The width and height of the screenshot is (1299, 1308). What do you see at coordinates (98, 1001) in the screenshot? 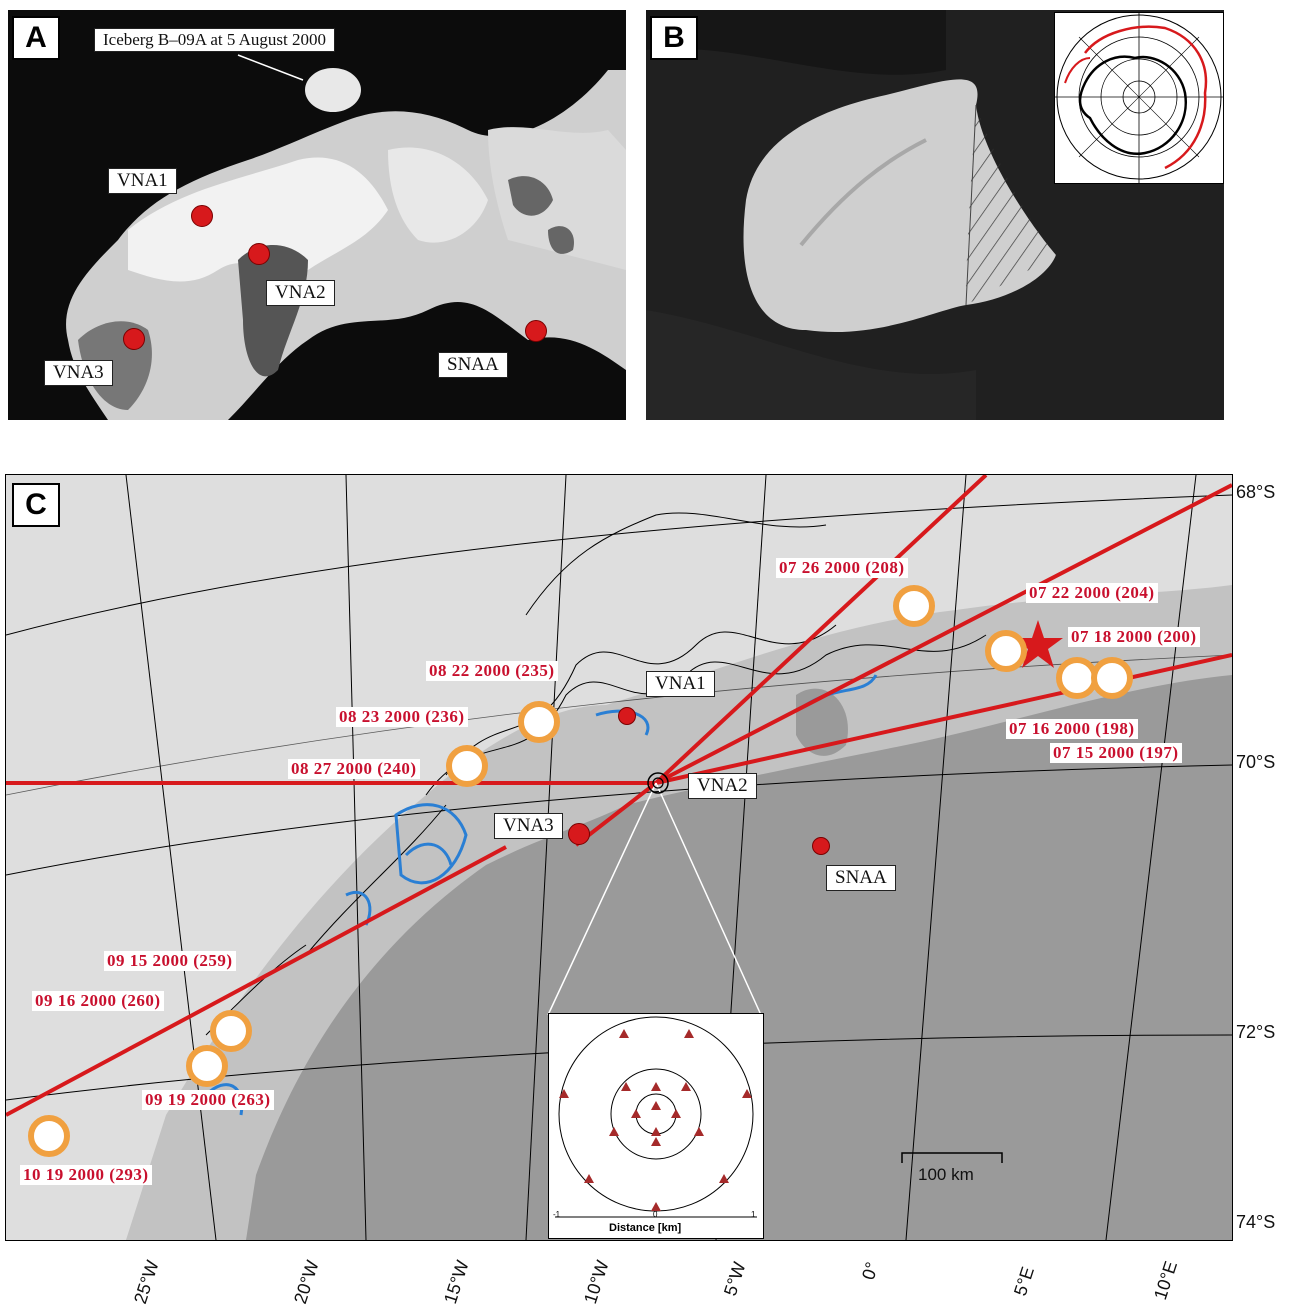
I see `date-label: 09 16 2000 (260)` at bounding box center [98, 1001].